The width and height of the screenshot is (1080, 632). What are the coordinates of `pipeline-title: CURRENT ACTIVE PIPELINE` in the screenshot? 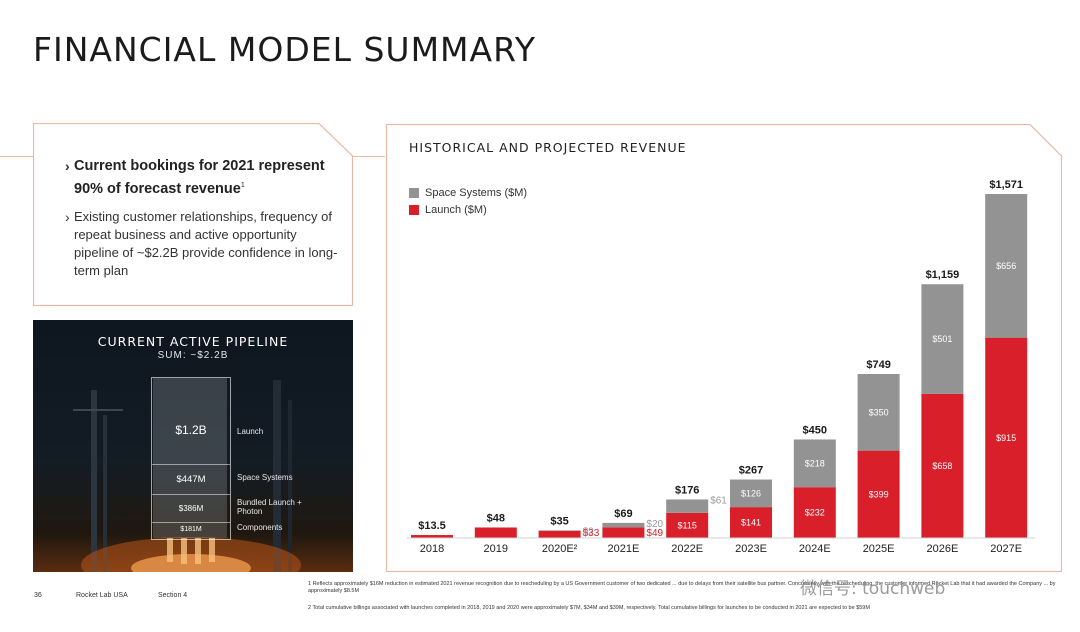 It's located at (193, 341).